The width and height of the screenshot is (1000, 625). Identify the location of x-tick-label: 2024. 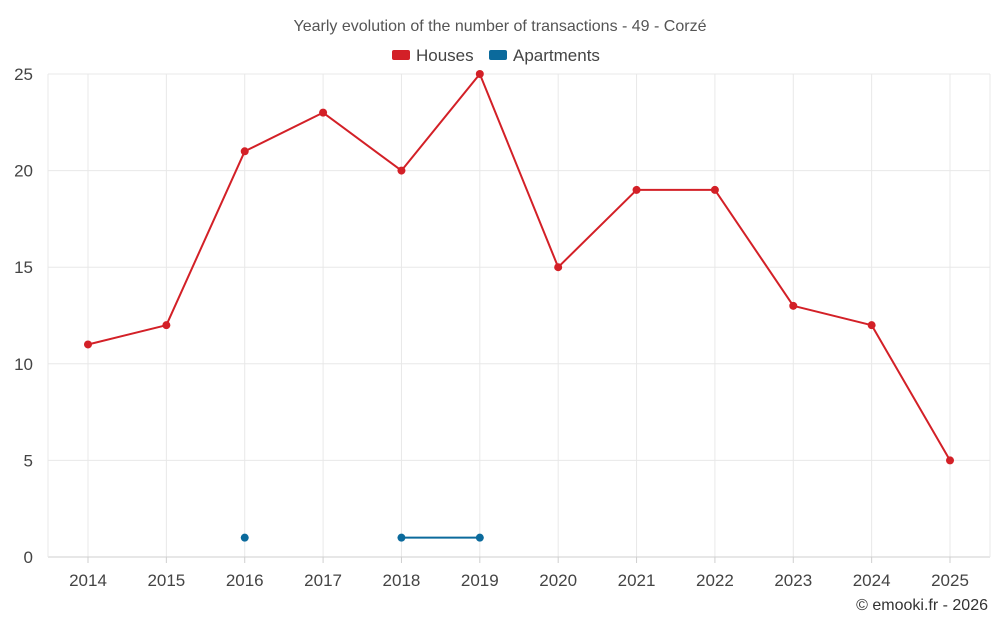
(872, 580).